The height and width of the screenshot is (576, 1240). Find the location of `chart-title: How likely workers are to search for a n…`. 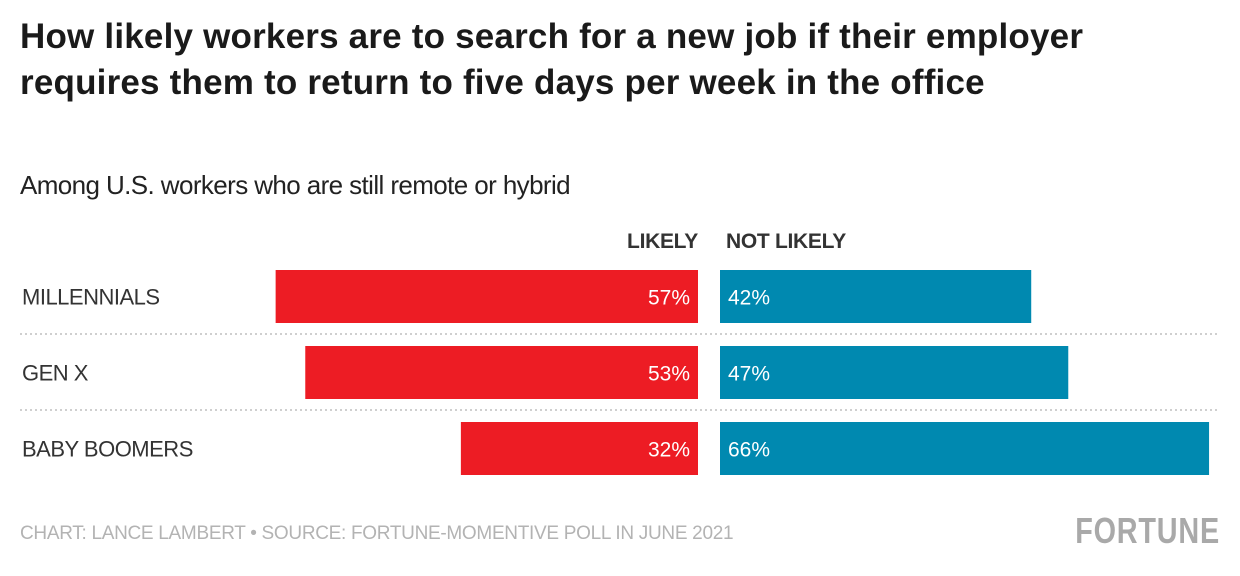

chart-title: How likely workers are to search for a n… is located at coordinates (552, 59).